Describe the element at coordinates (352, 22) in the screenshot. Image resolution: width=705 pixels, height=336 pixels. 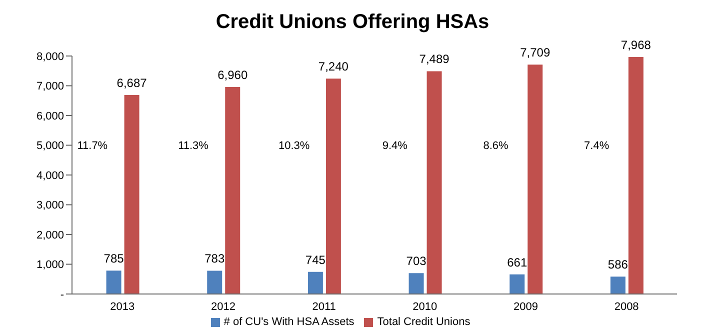
I see `chart-title: Credit Unions Offering HSAs` at that location.